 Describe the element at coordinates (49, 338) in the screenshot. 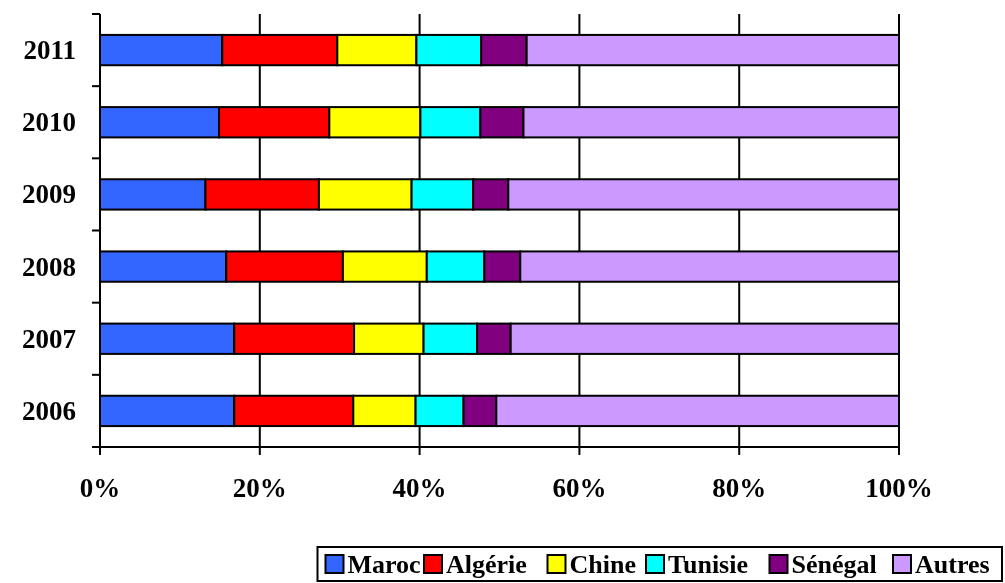

I see `y-tick-label: 2007` at that location.